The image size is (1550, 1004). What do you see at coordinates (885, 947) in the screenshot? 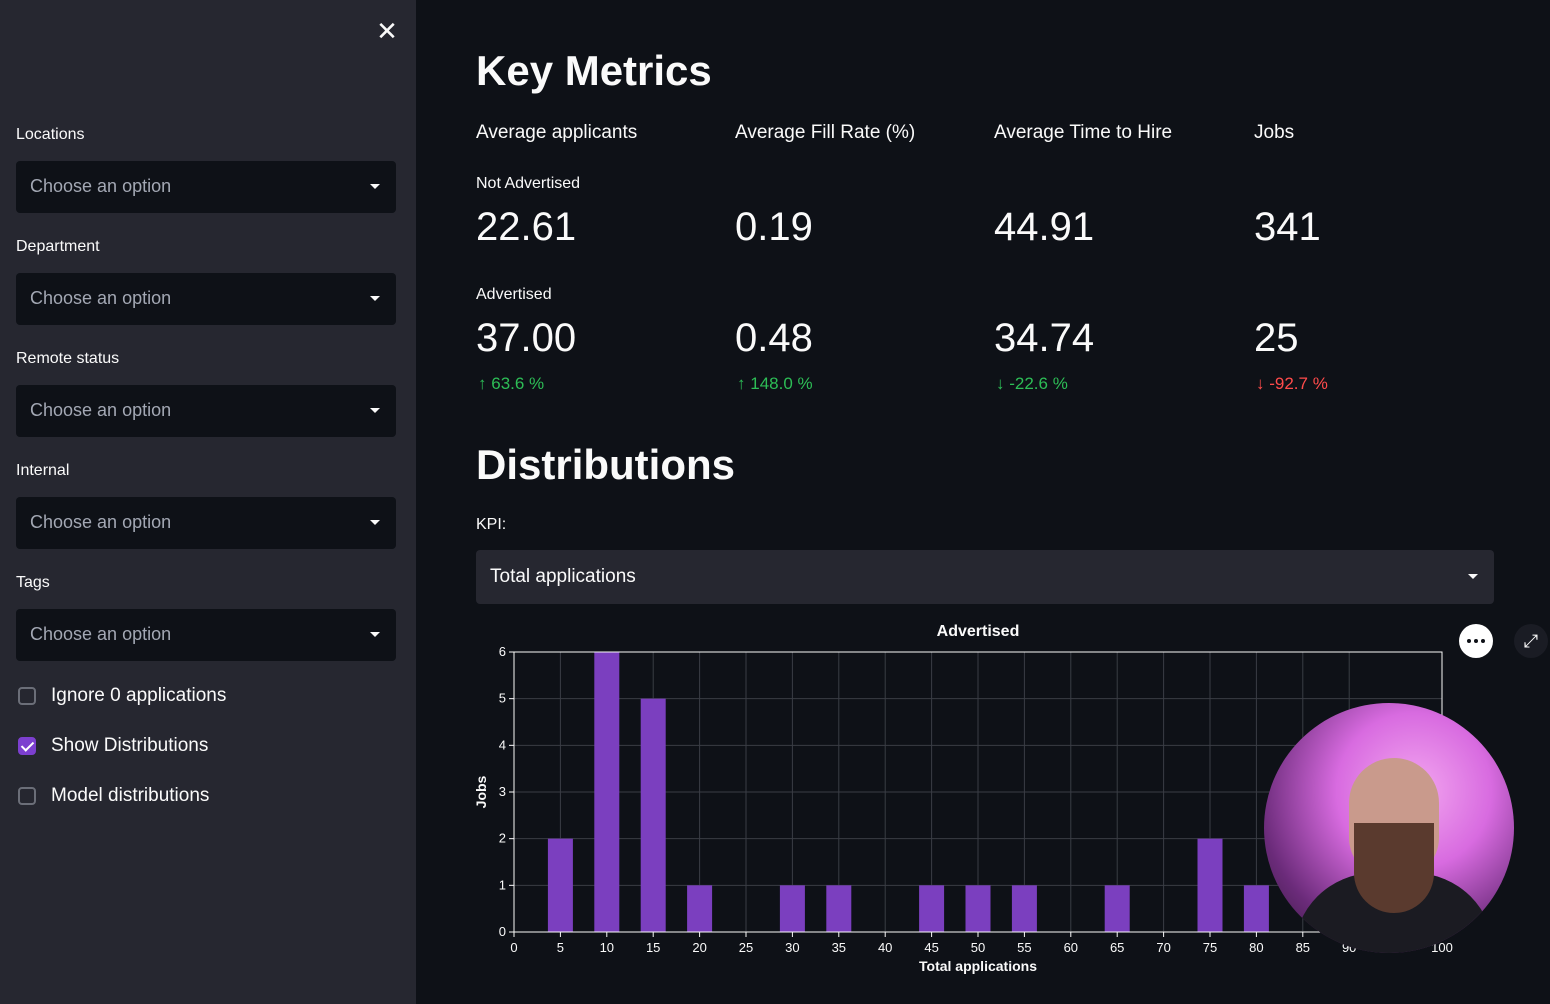
I see `x-tick-label: 40` at bounding box center [885, 947].